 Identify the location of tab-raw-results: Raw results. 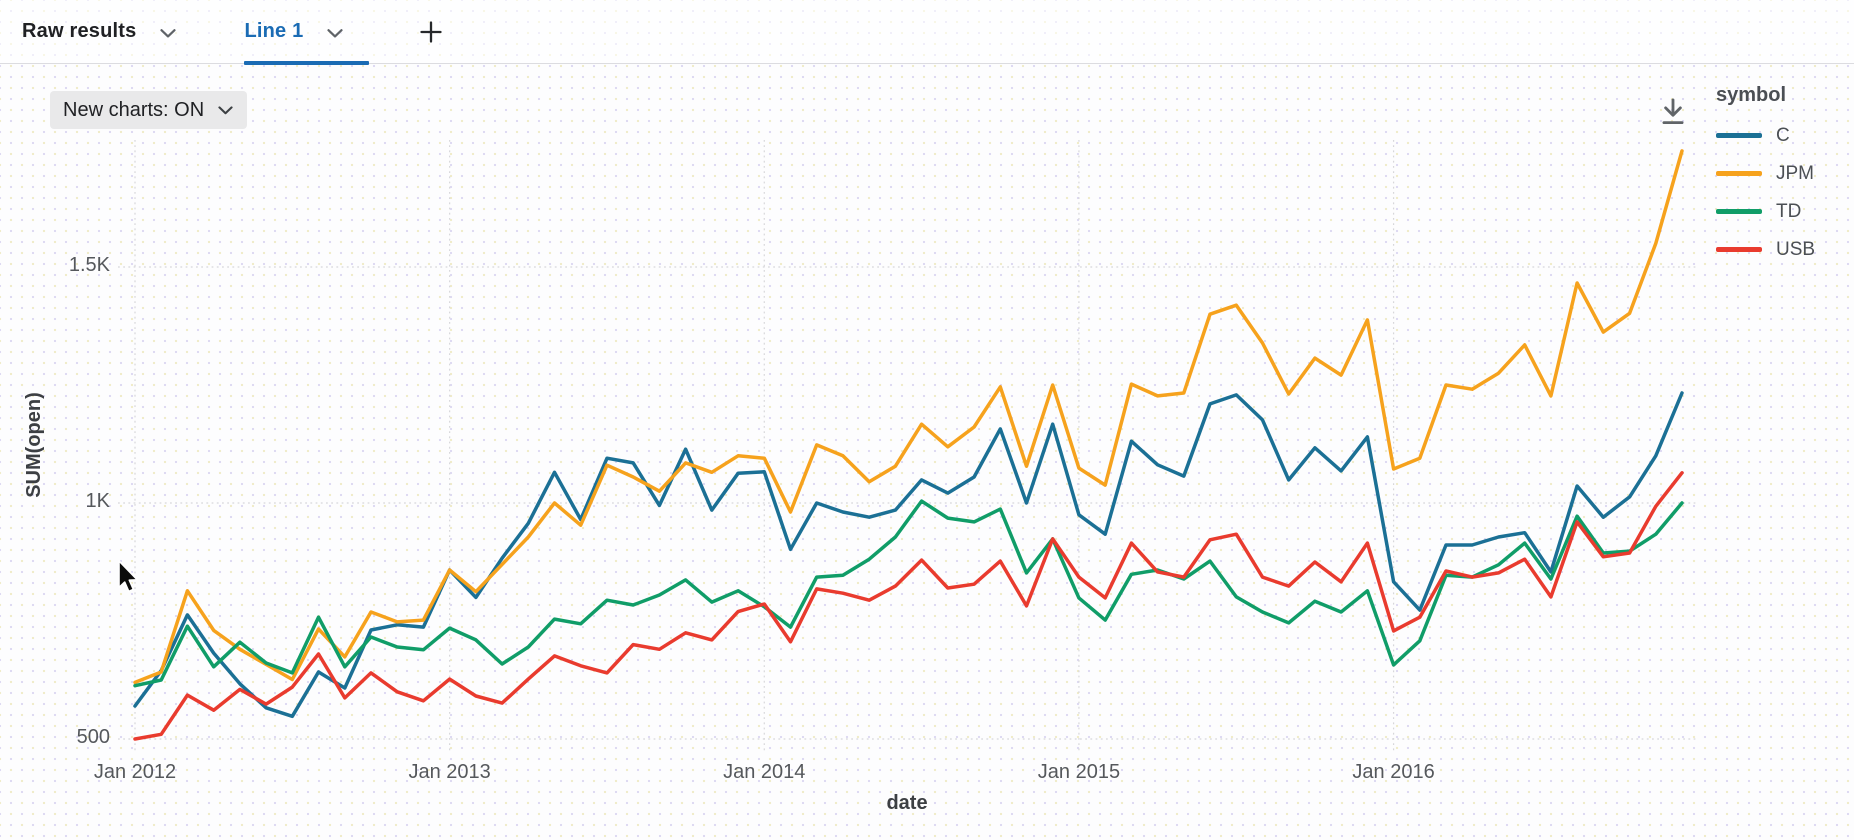
(112, 32).